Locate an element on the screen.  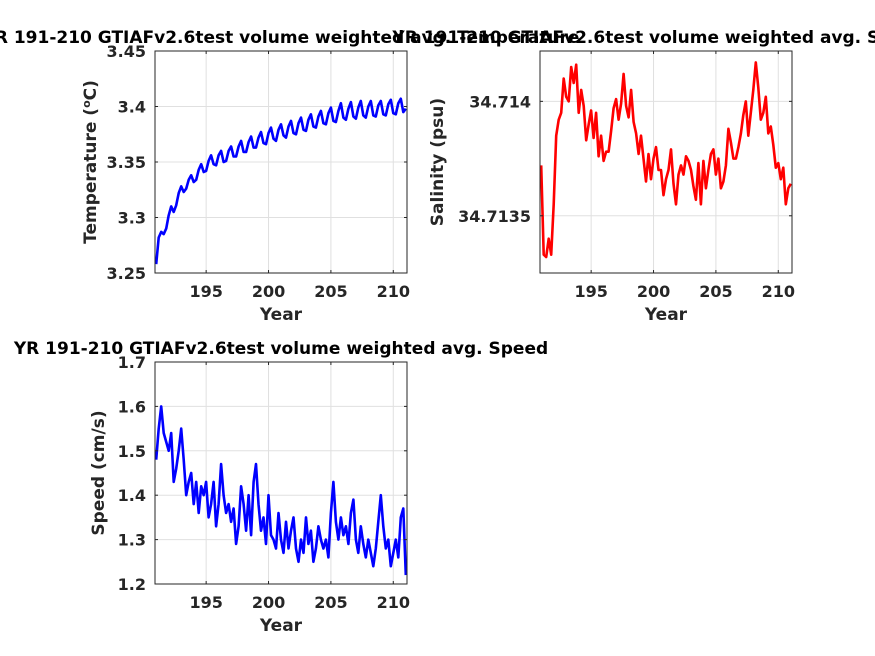
temperature-xtick-label: 205 is located at coordinates (330, 291).